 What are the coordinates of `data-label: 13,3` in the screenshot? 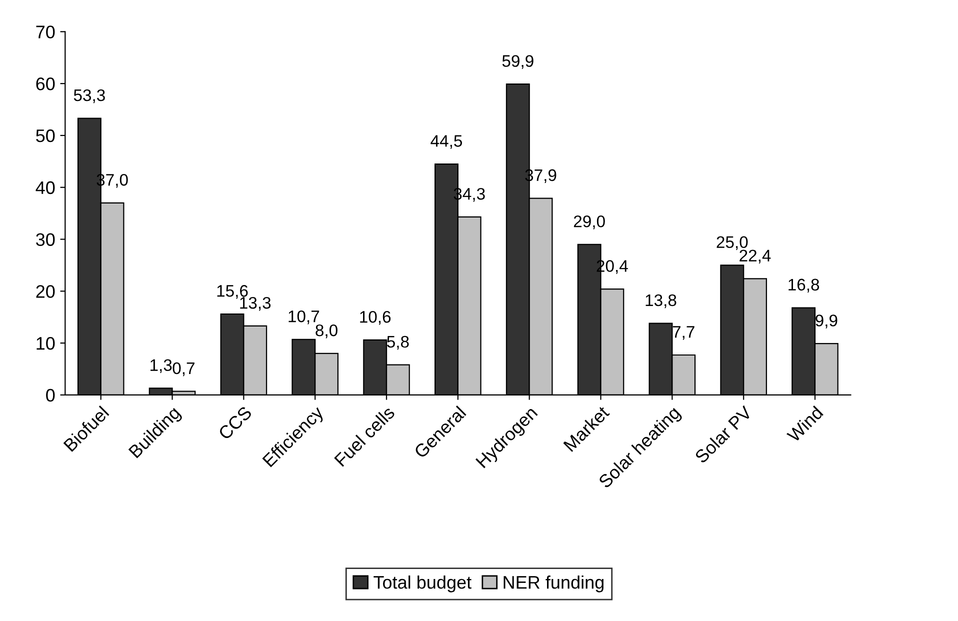 It's located at (255, 303).